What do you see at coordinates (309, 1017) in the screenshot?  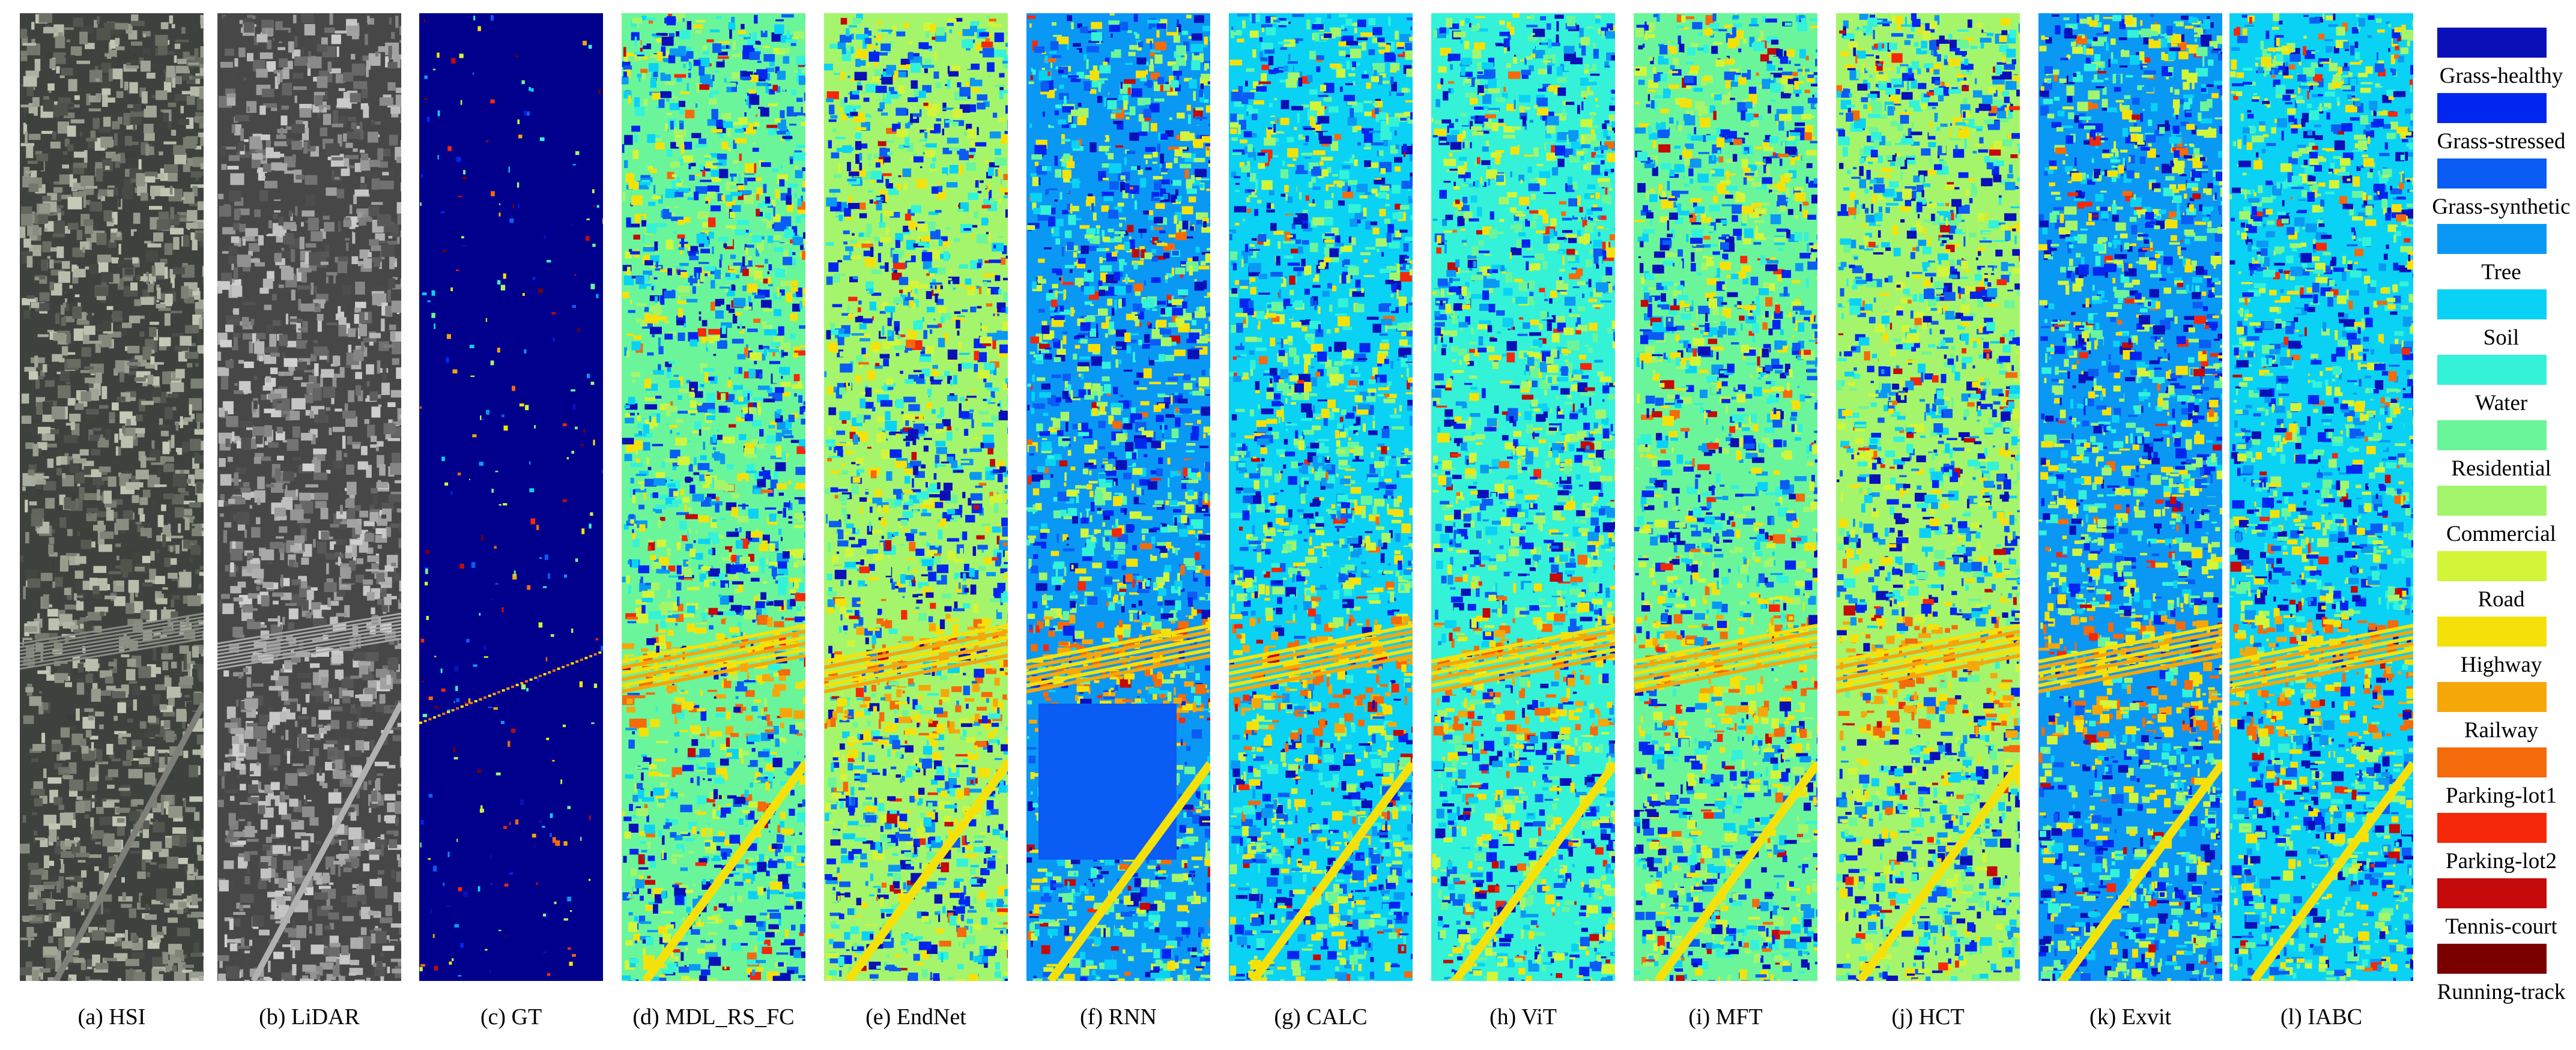 I see `caption-lidar: (b) LiDAR` at bounding box center [309, 1017].